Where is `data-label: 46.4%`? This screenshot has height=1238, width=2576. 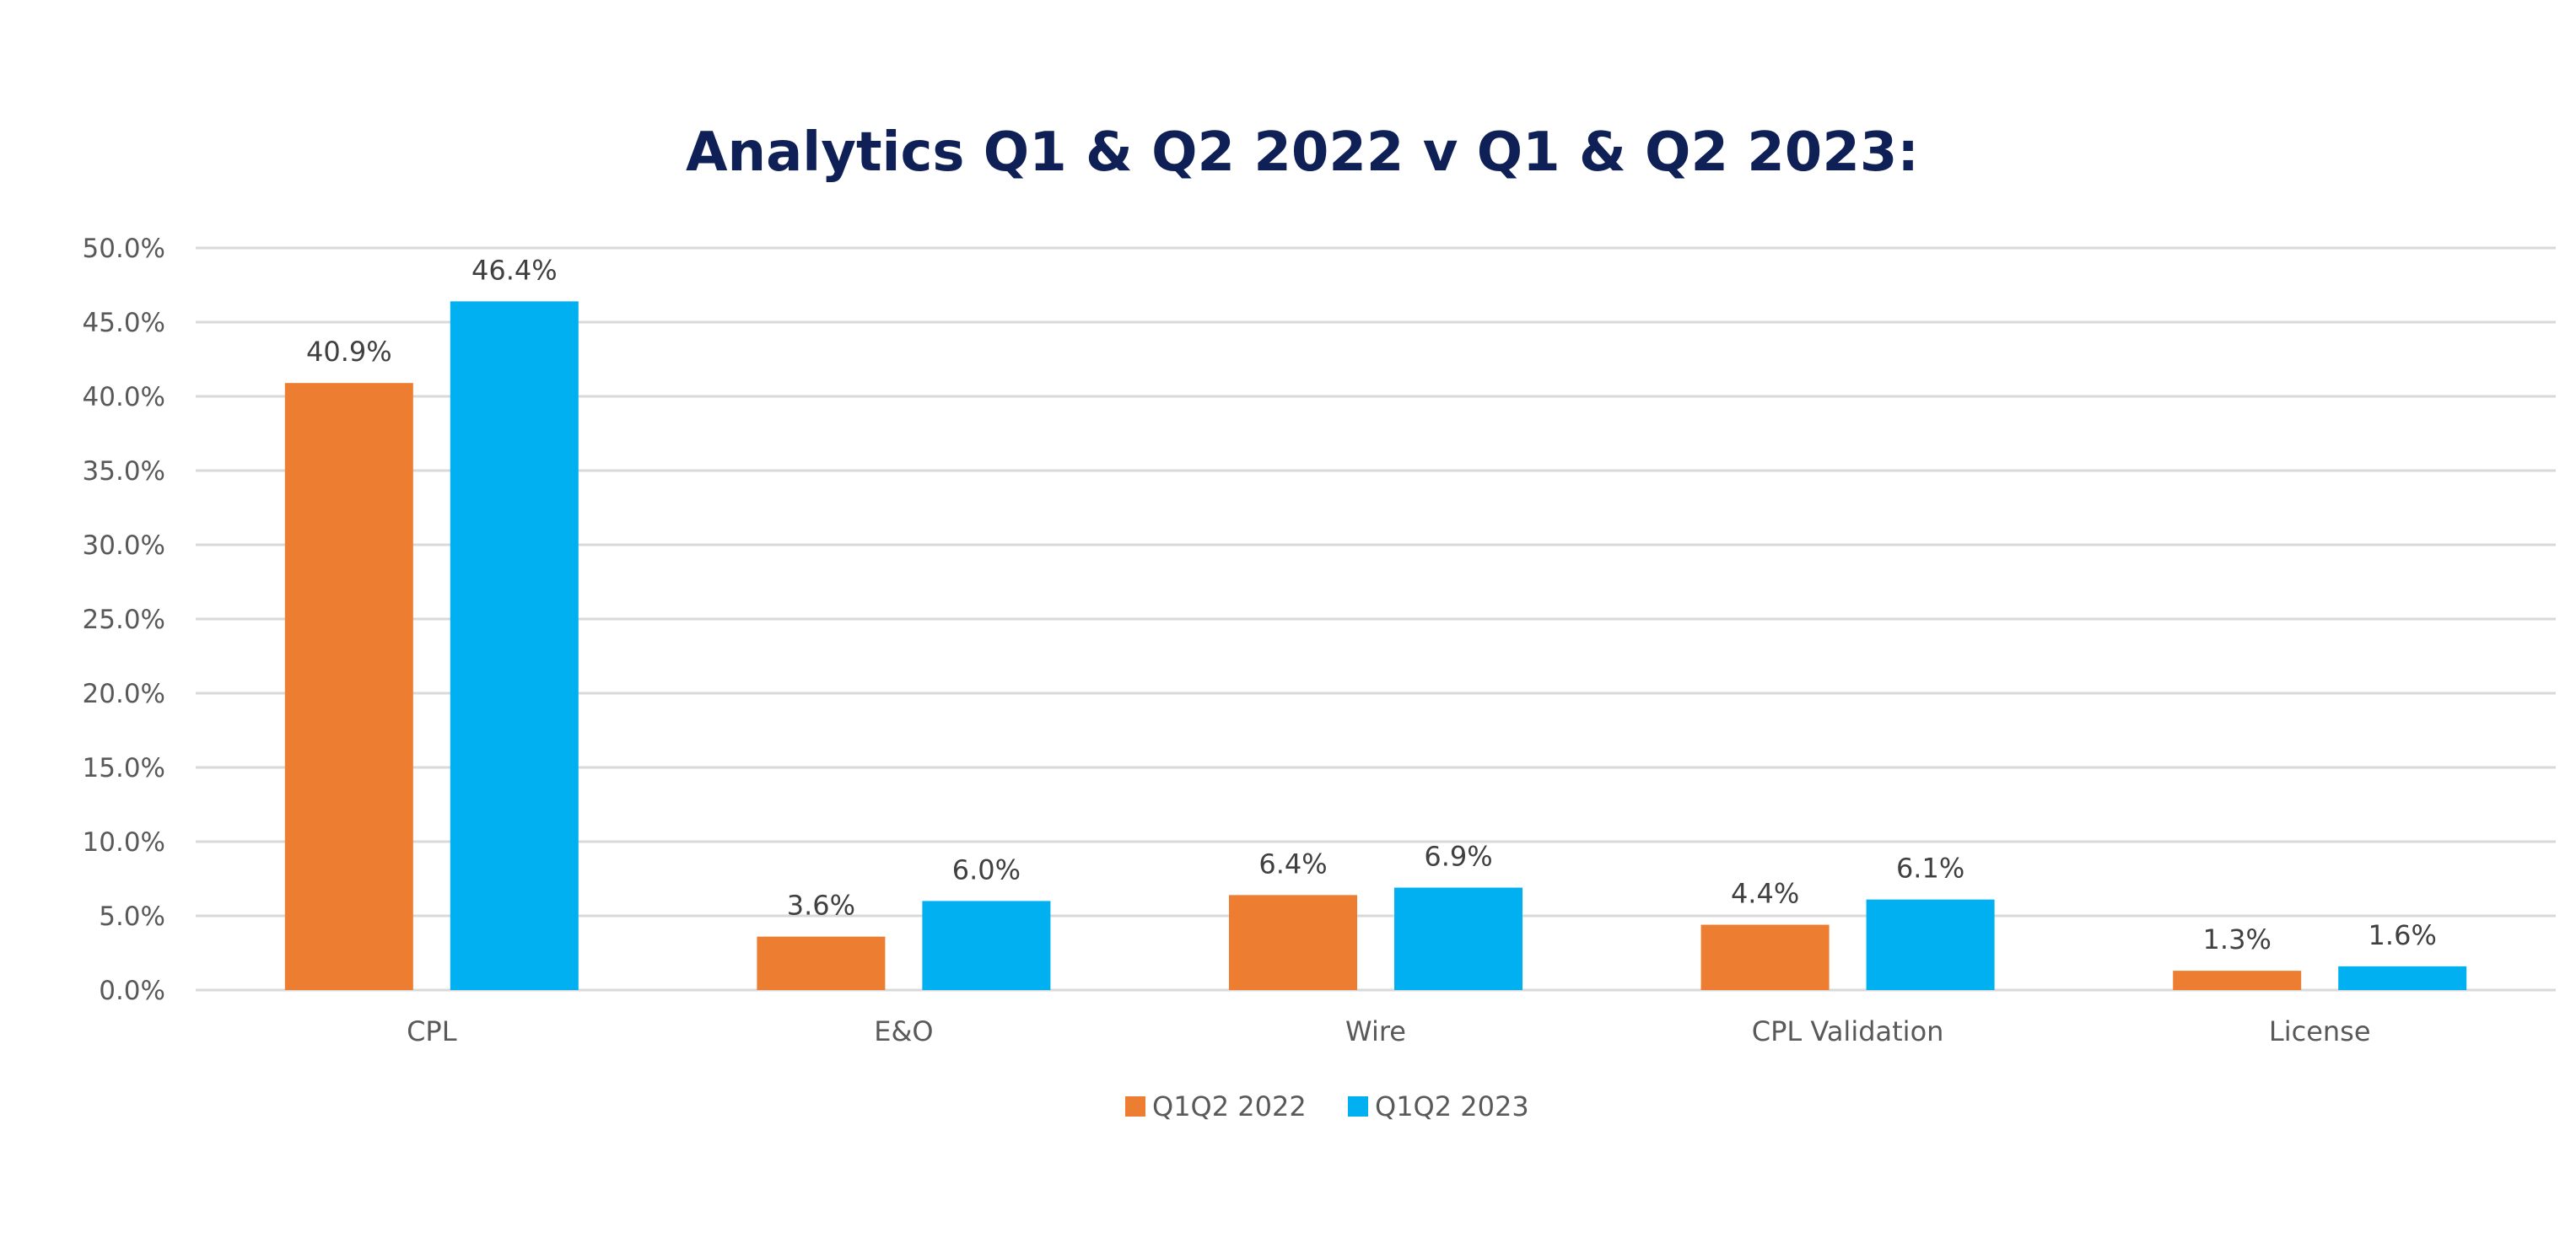
data-label: 46.4% is located at coordinates (515, 270).